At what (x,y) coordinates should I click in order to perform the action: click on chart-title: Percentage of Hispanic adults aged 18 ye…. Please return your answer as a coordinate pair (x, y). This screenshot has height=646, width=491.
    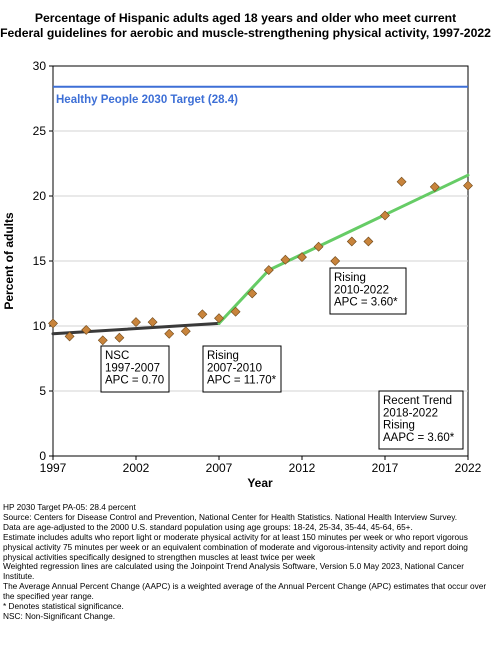
    Looking at the image, I should click on (245, 26).